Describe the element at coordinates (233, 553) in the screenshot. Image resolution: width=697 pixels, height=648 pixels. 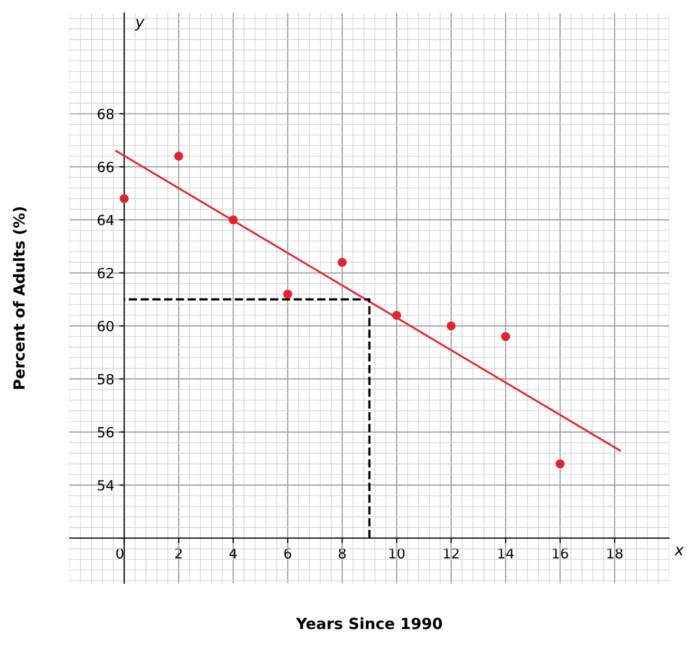
I see `x-tick-label: 4` at that location.